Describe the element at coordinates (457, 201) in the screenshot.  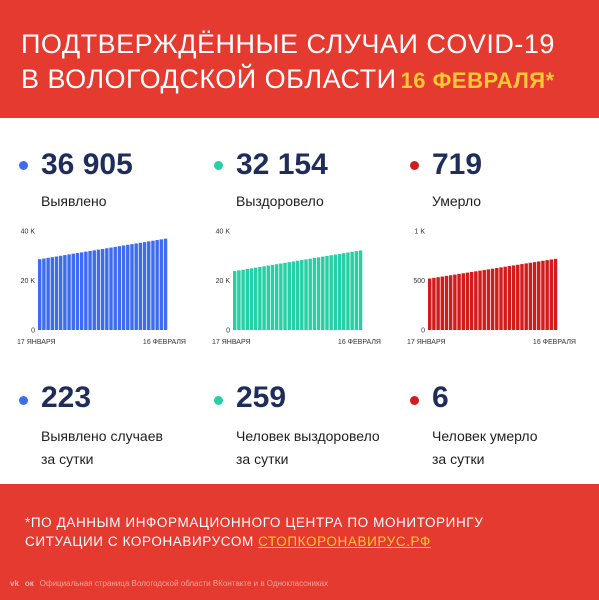
I see `stat-died-label: Умерло` at that location.